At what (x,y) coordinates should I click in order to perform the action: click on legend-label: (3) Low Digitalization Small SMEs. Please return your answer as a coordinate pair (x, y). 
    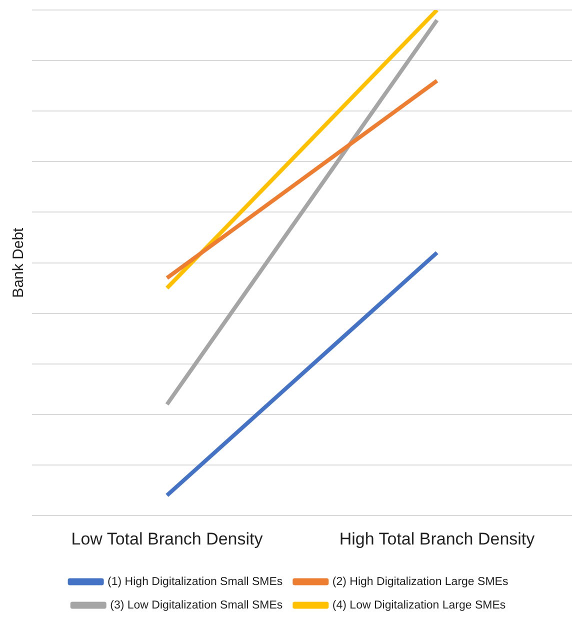
    Looking at the image, I should click on (196, 605).